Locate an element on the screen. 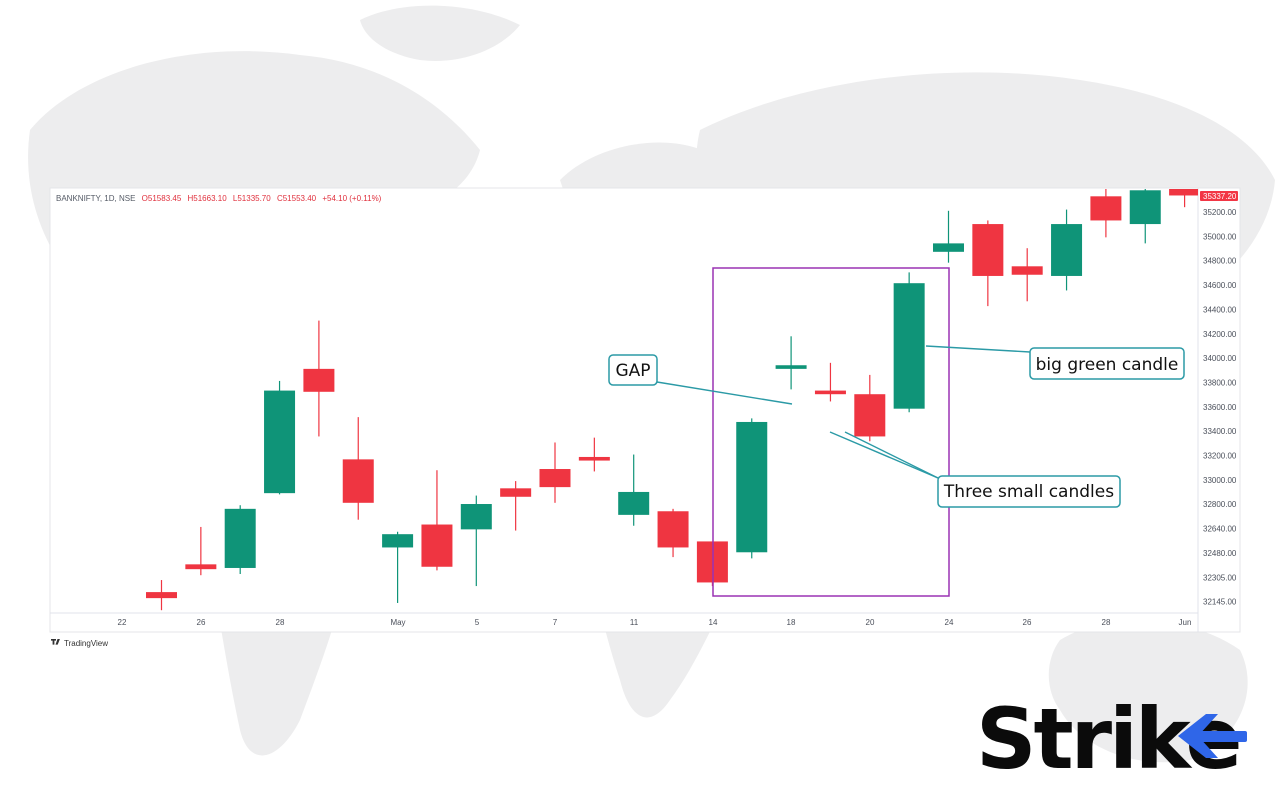 This screenshot has height=800, width=1280. x-tick-label: 24 is located at coordinates (949, 622).